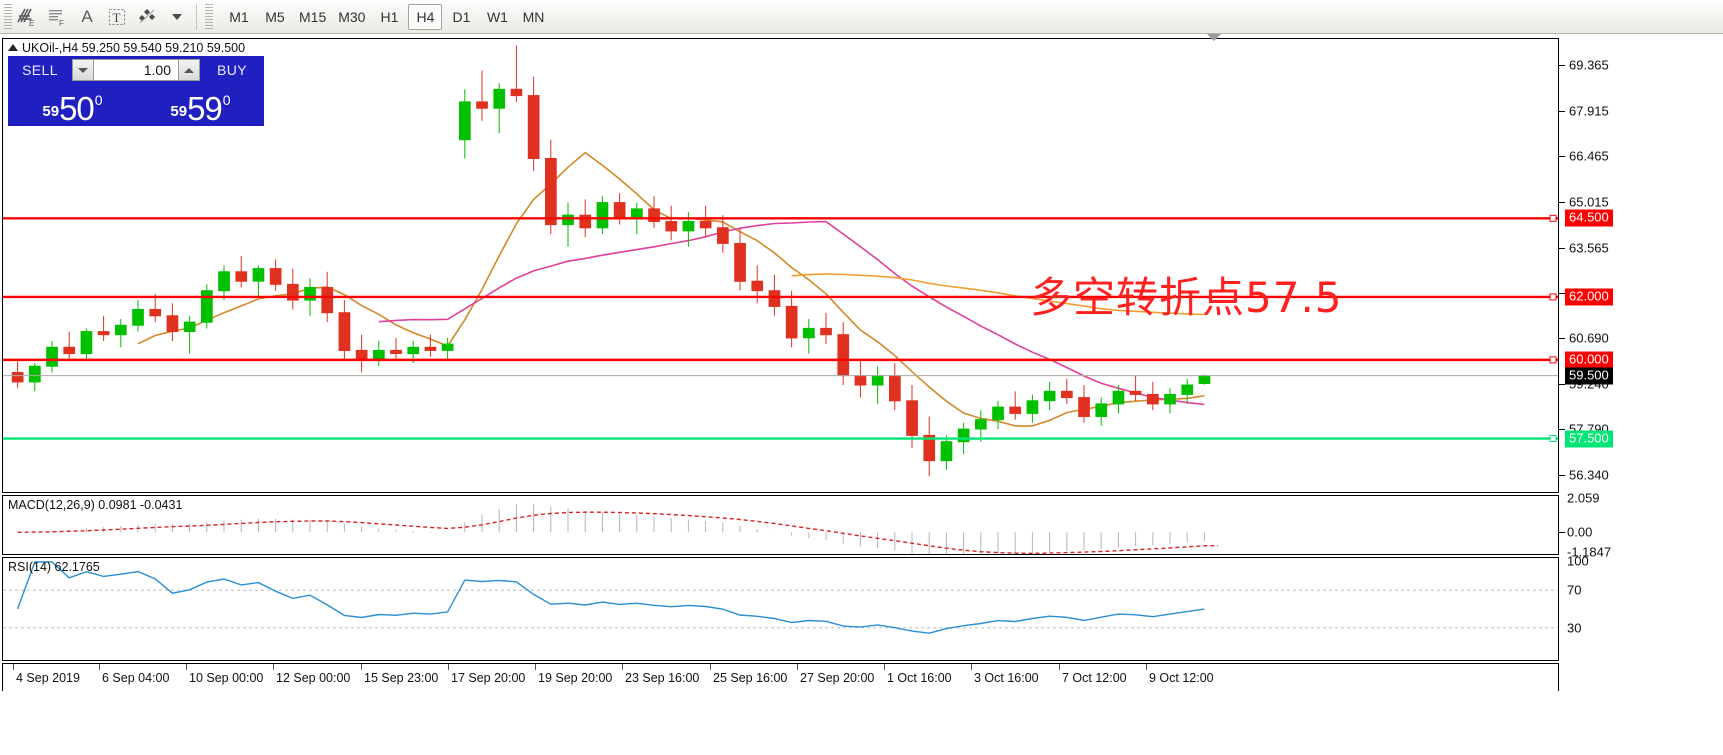 The image size is (1723, 755). What do you see at coordinates (48, 678) in the screenshot?
I see `date-tick-label: 4 Sep 2019` at bounding box center [48, 678].